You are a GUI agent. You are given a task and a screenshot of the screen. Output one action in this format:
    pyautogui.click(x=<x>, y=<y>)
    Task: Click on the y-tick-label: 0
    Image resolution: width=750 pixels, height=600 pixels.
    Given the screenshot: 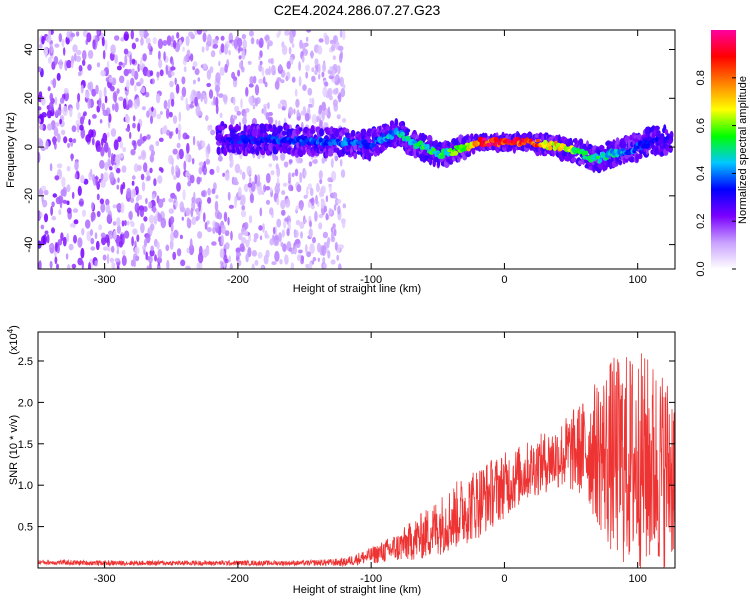 What is the action you would take?
    pyautogui.click(x=29, y=147)
    